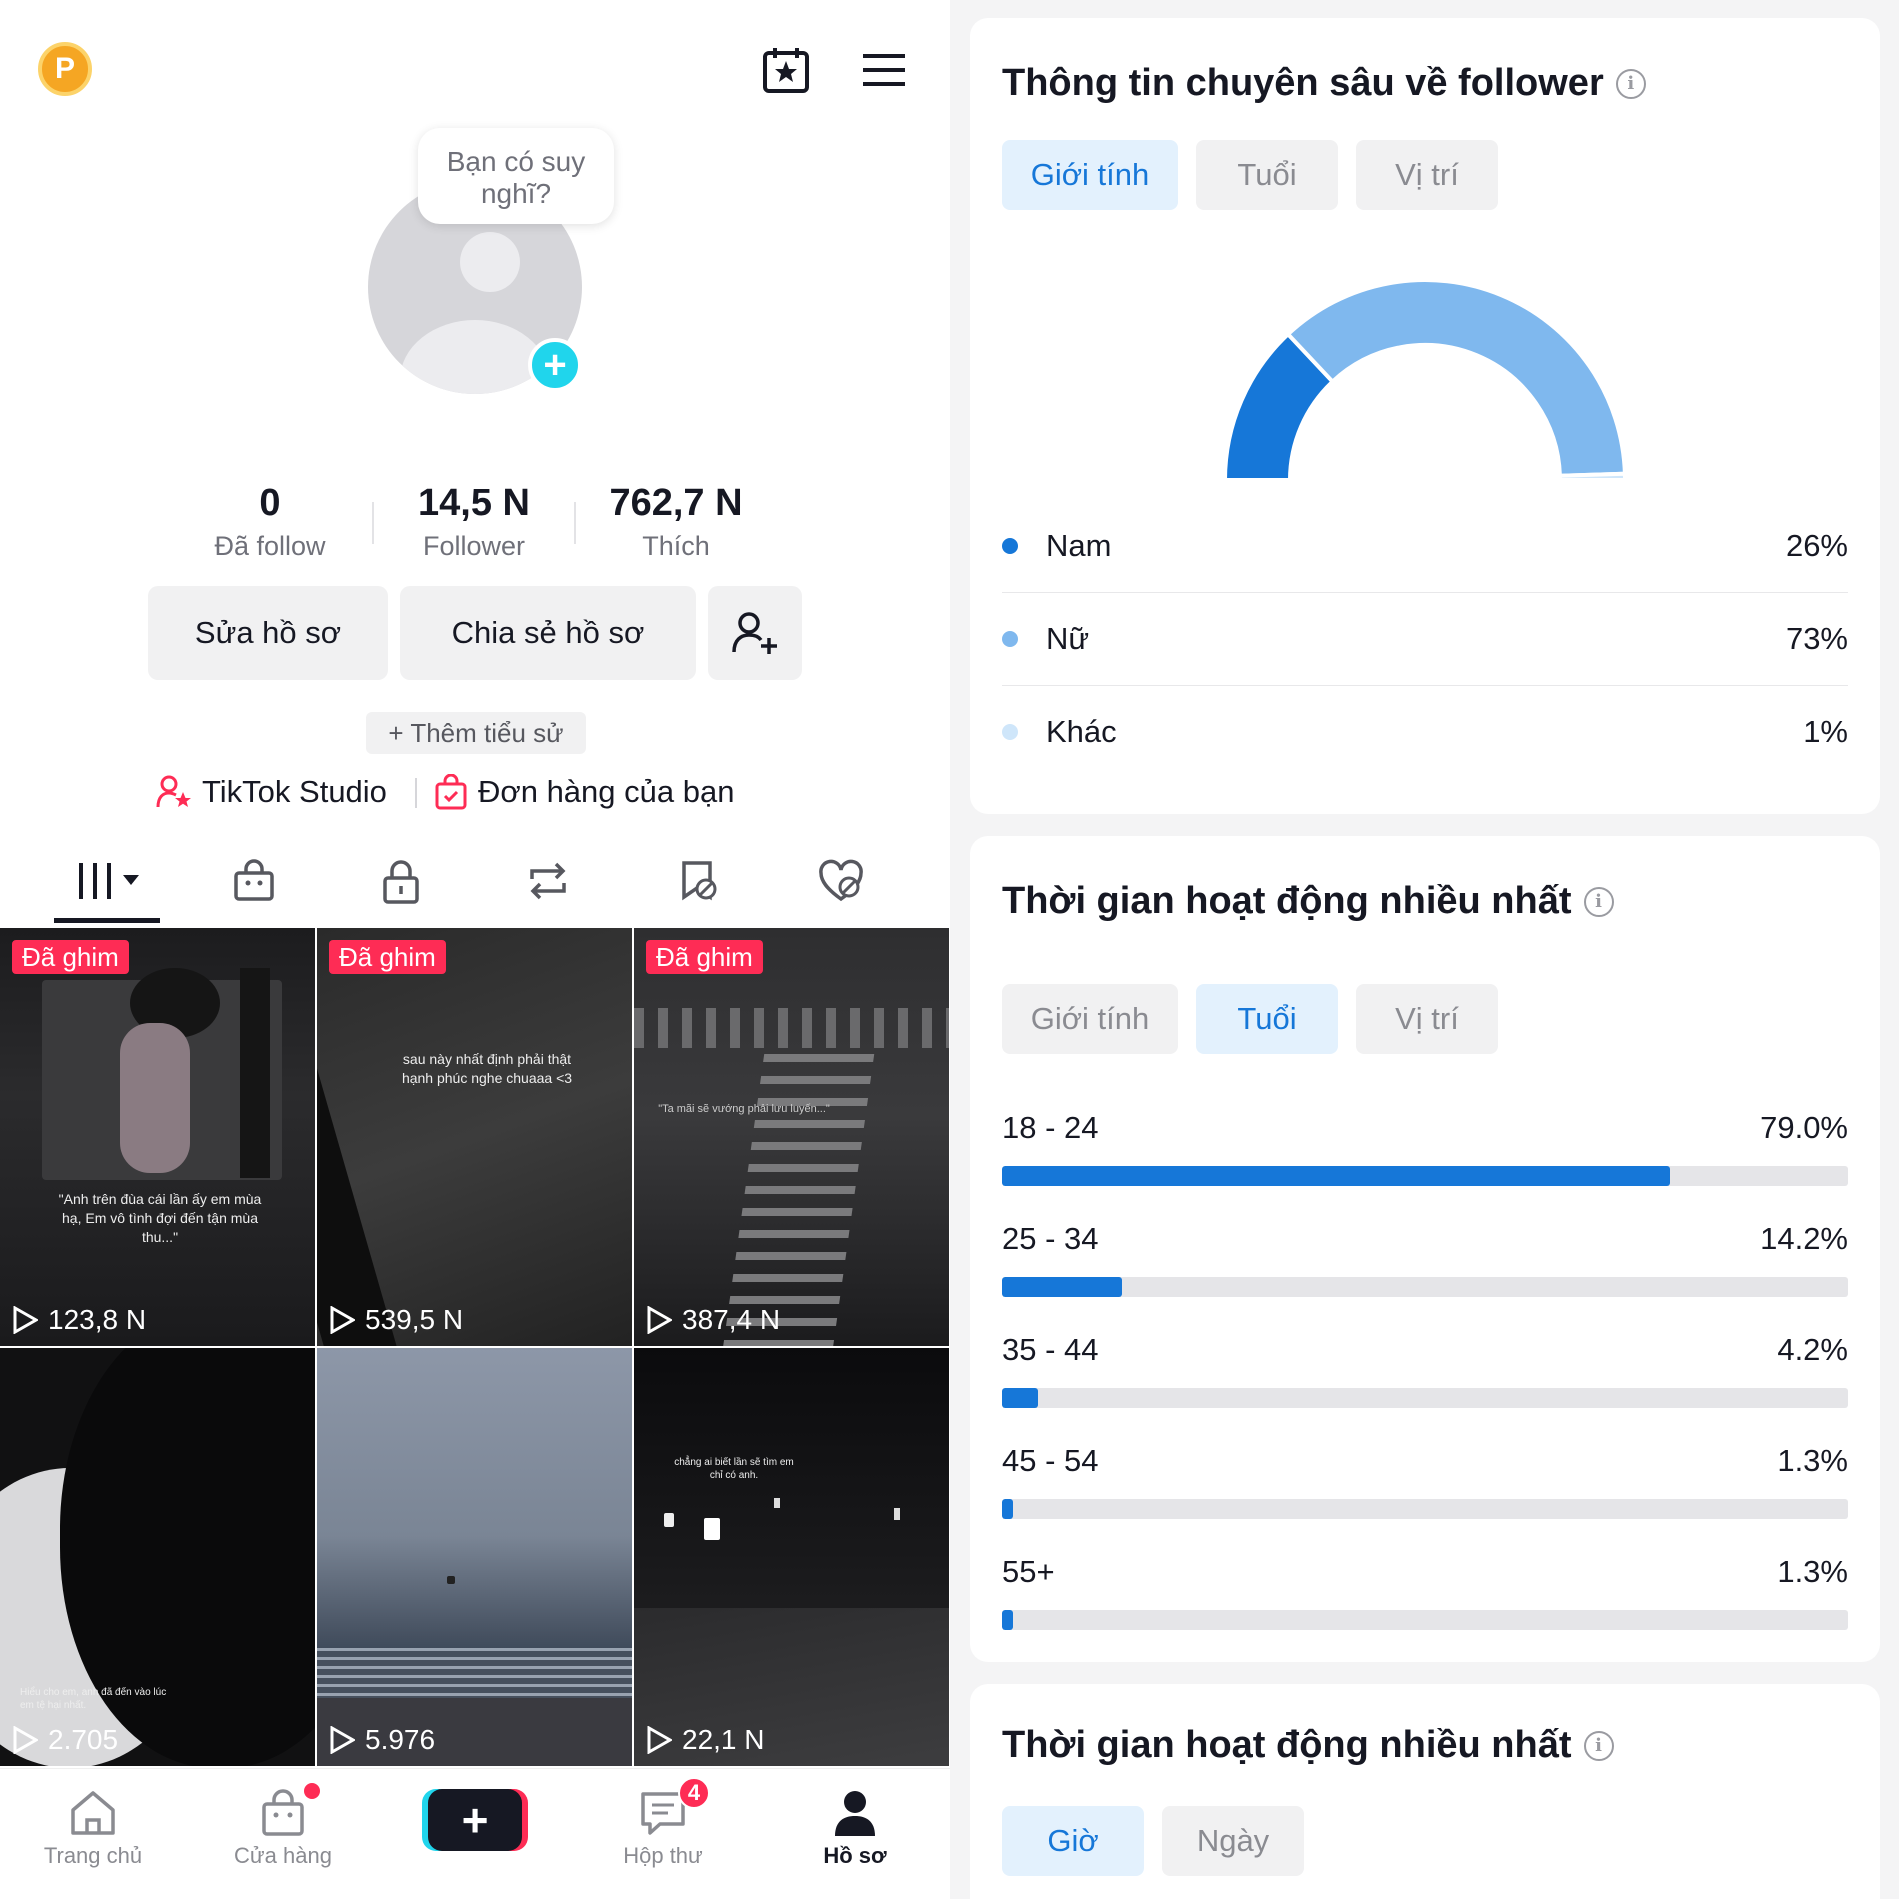 The height and width of the screenshot is (1899, 1899). Describe the element at coordinates (1456, 378) in the screenshot. I see `gauge-segment-nữ` at that location.